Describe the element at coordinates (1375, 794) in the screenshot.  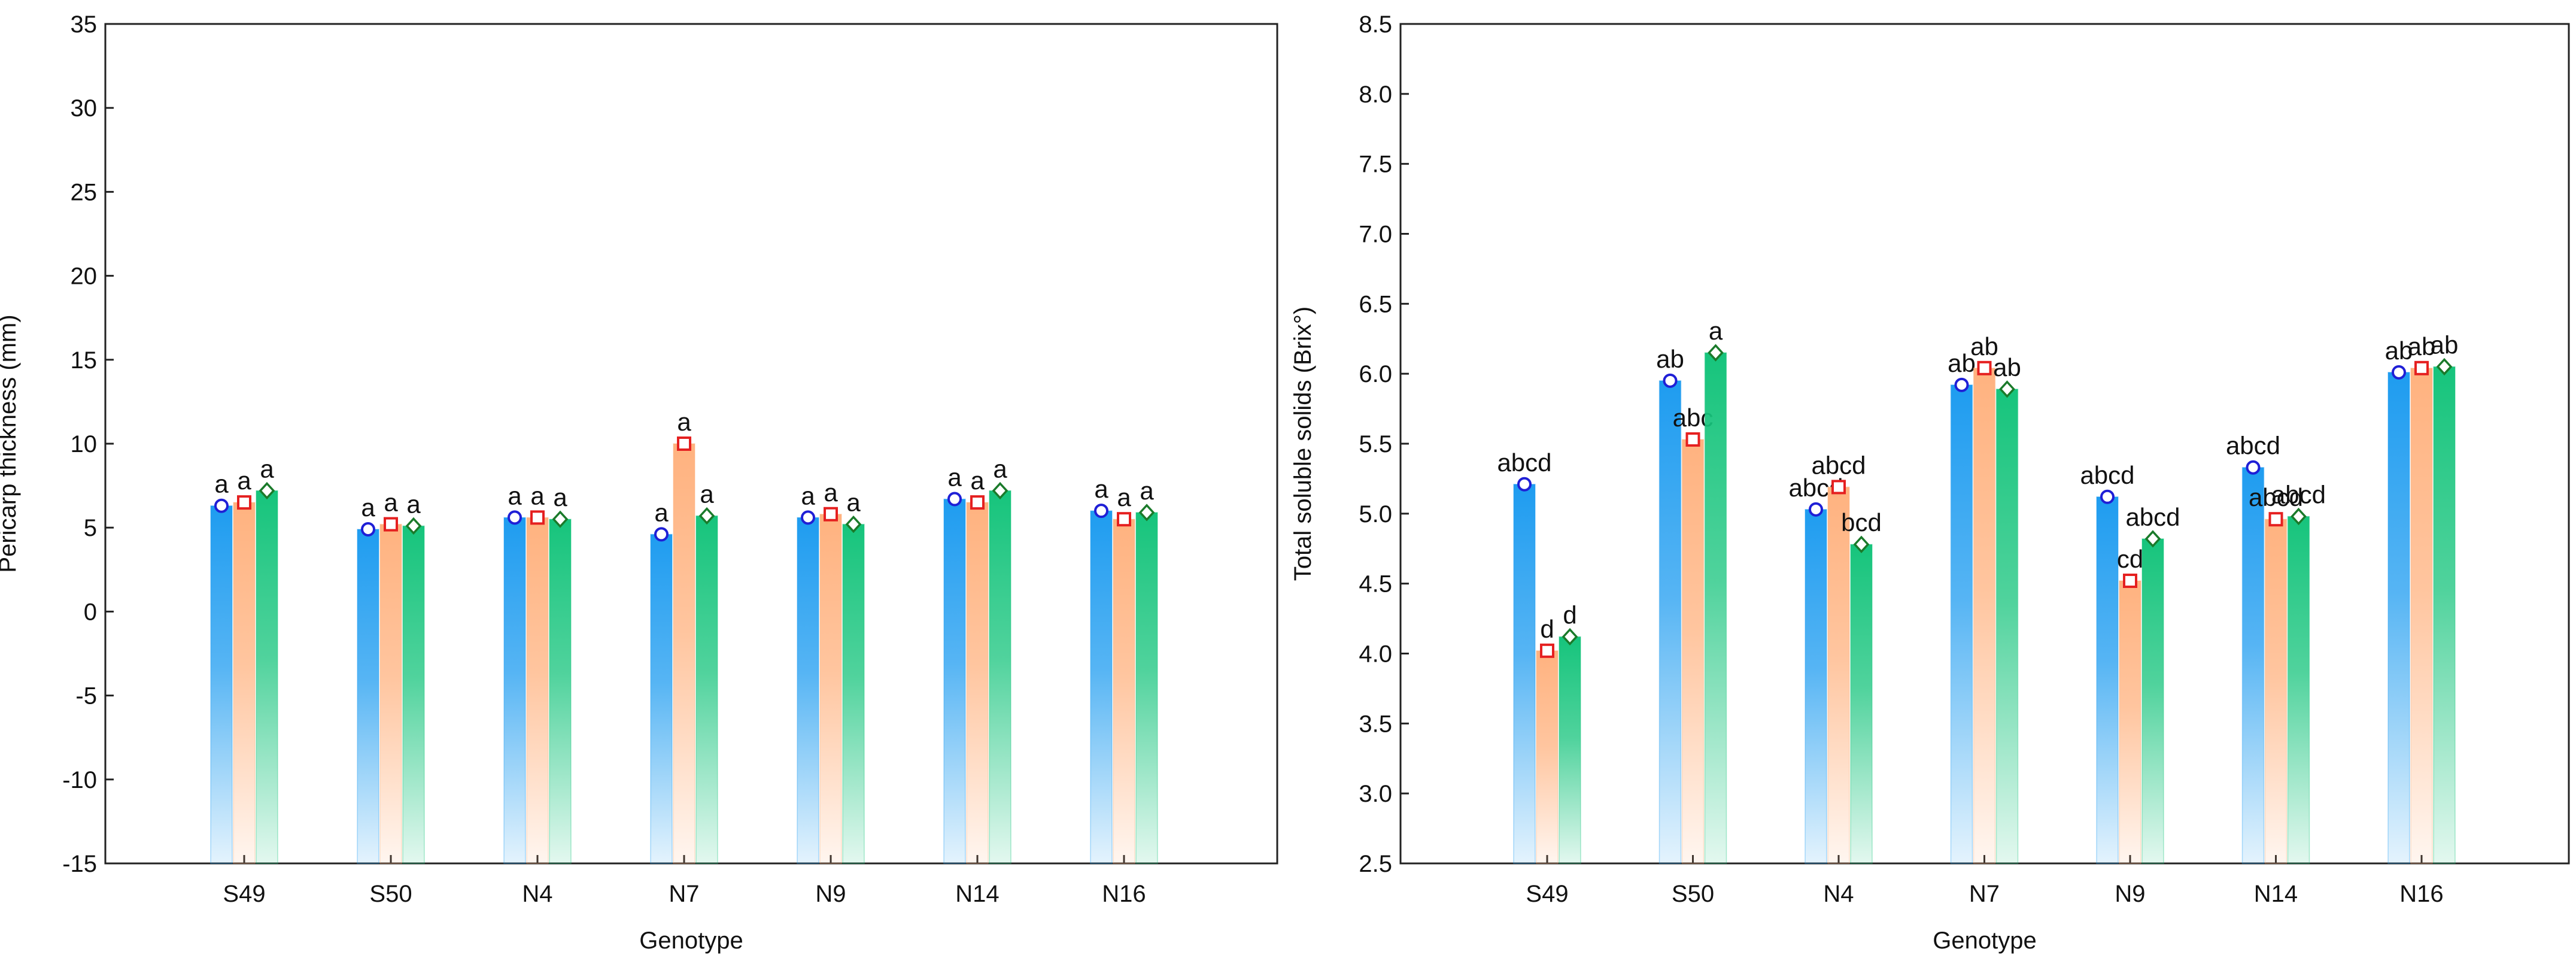
I see `y-tick-label: 3.0` at that location.